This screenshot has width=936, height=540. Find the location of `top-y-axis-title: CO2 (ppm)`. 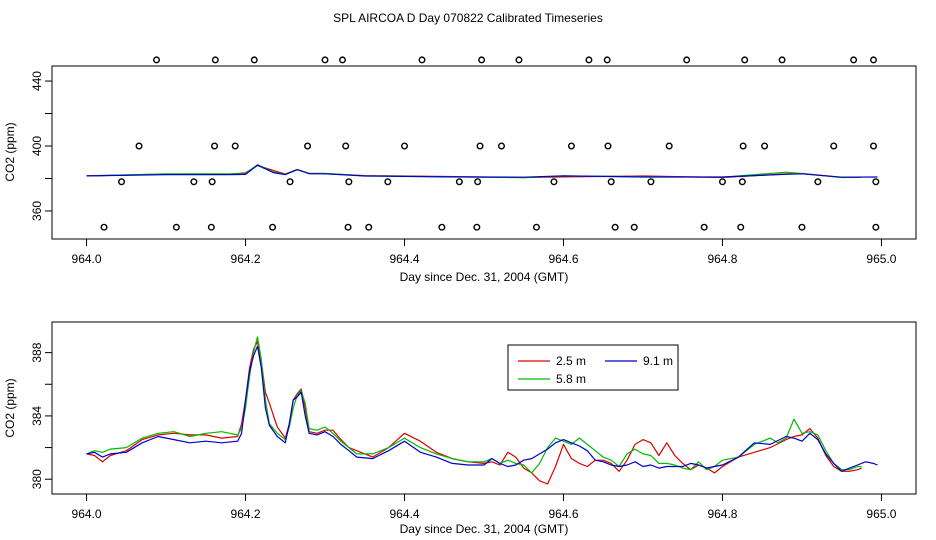

top-y-axis-title: CO2 (ppm) is located at coordinates (10, 151).